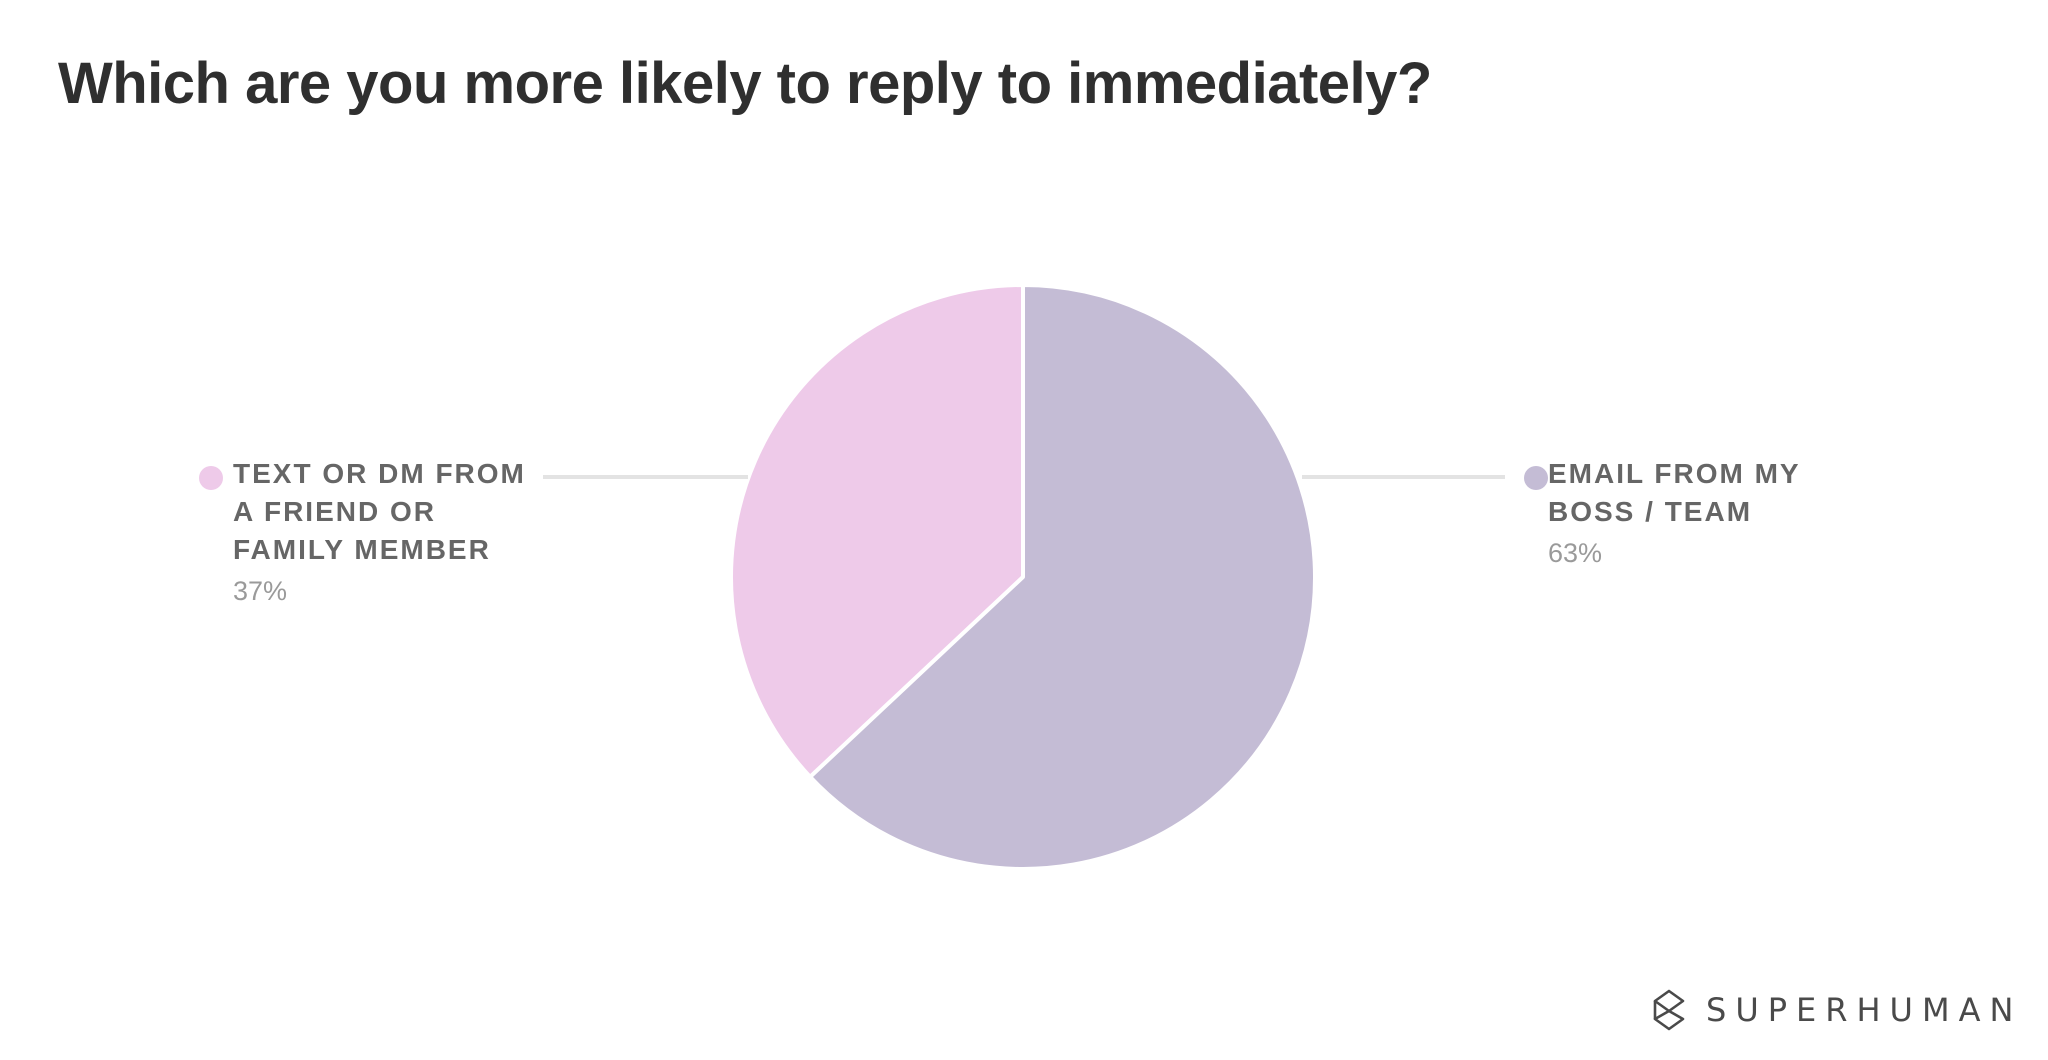 This screenshot has height=1060, width=2048. What do you see at coordinates (1669, 1010) in the screenshot?
I see `superhuman-logo-icon` at bounding box center [1669, 1010].